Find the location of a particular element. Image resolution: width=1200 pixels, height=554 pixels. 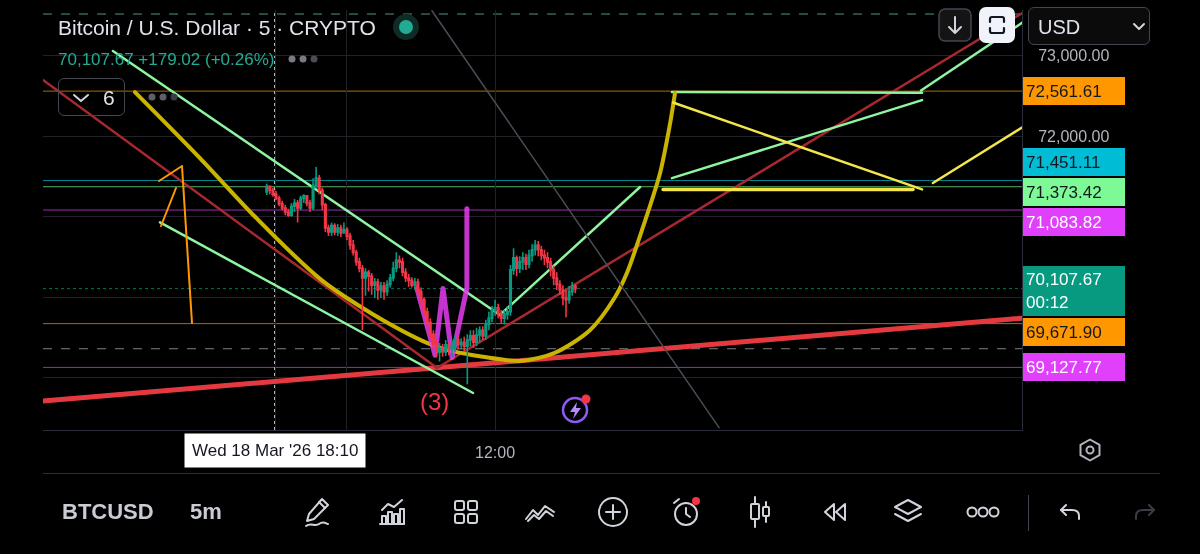

ref-line-label: 69,671.90 is located at coordinates (1064, 332).